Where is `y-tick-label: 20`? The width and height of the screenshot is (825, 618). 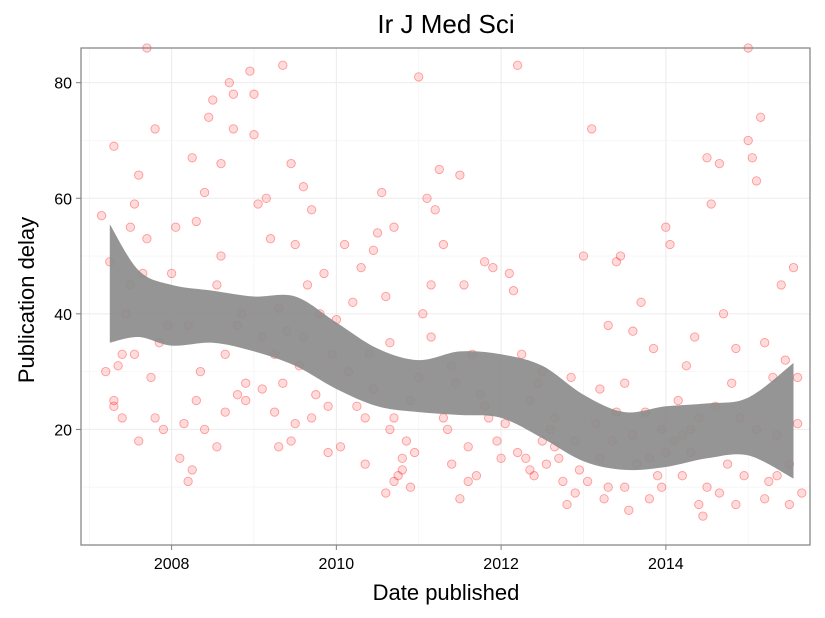 y-tick-label: 20 is located at coordinates (63, 430).